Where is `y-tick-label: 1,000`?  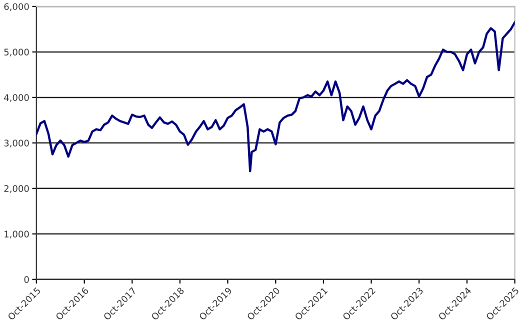 y-tick-label: 1,000 is located at coordinates (16, 234).